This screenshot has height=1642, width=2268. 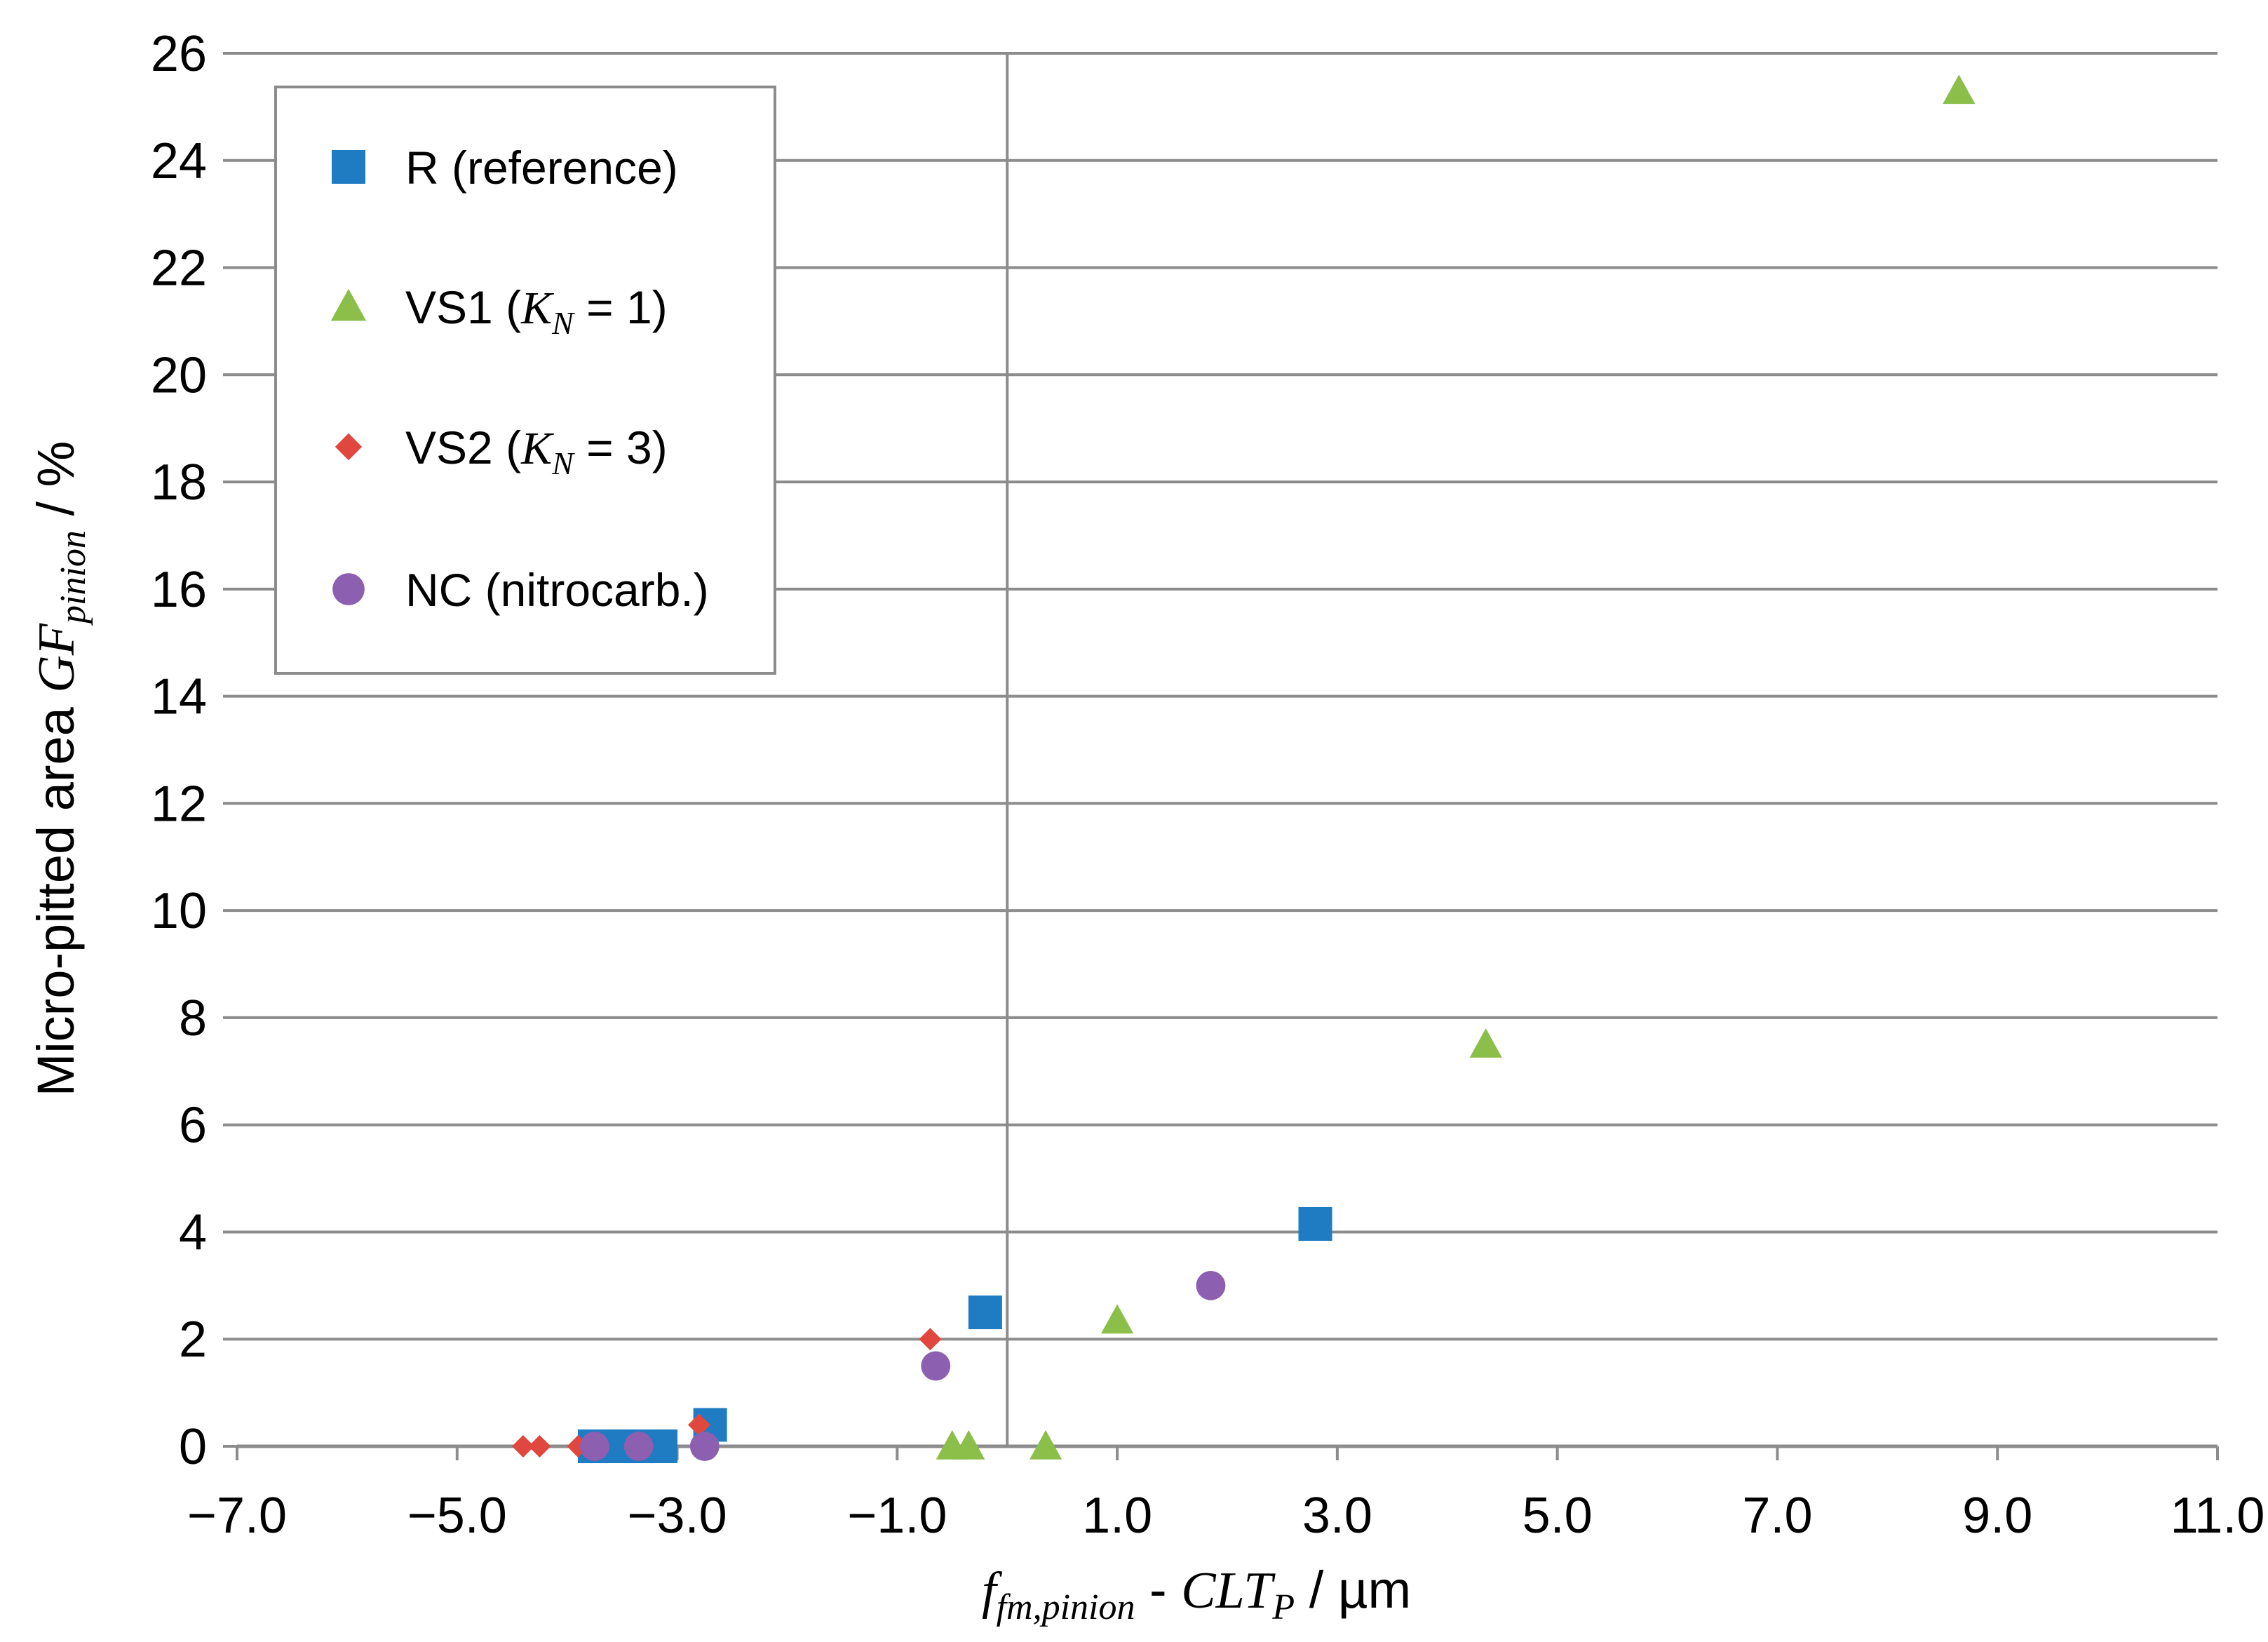 I want to click on y-tick-label-9: 18, so click(x=179, y=483).